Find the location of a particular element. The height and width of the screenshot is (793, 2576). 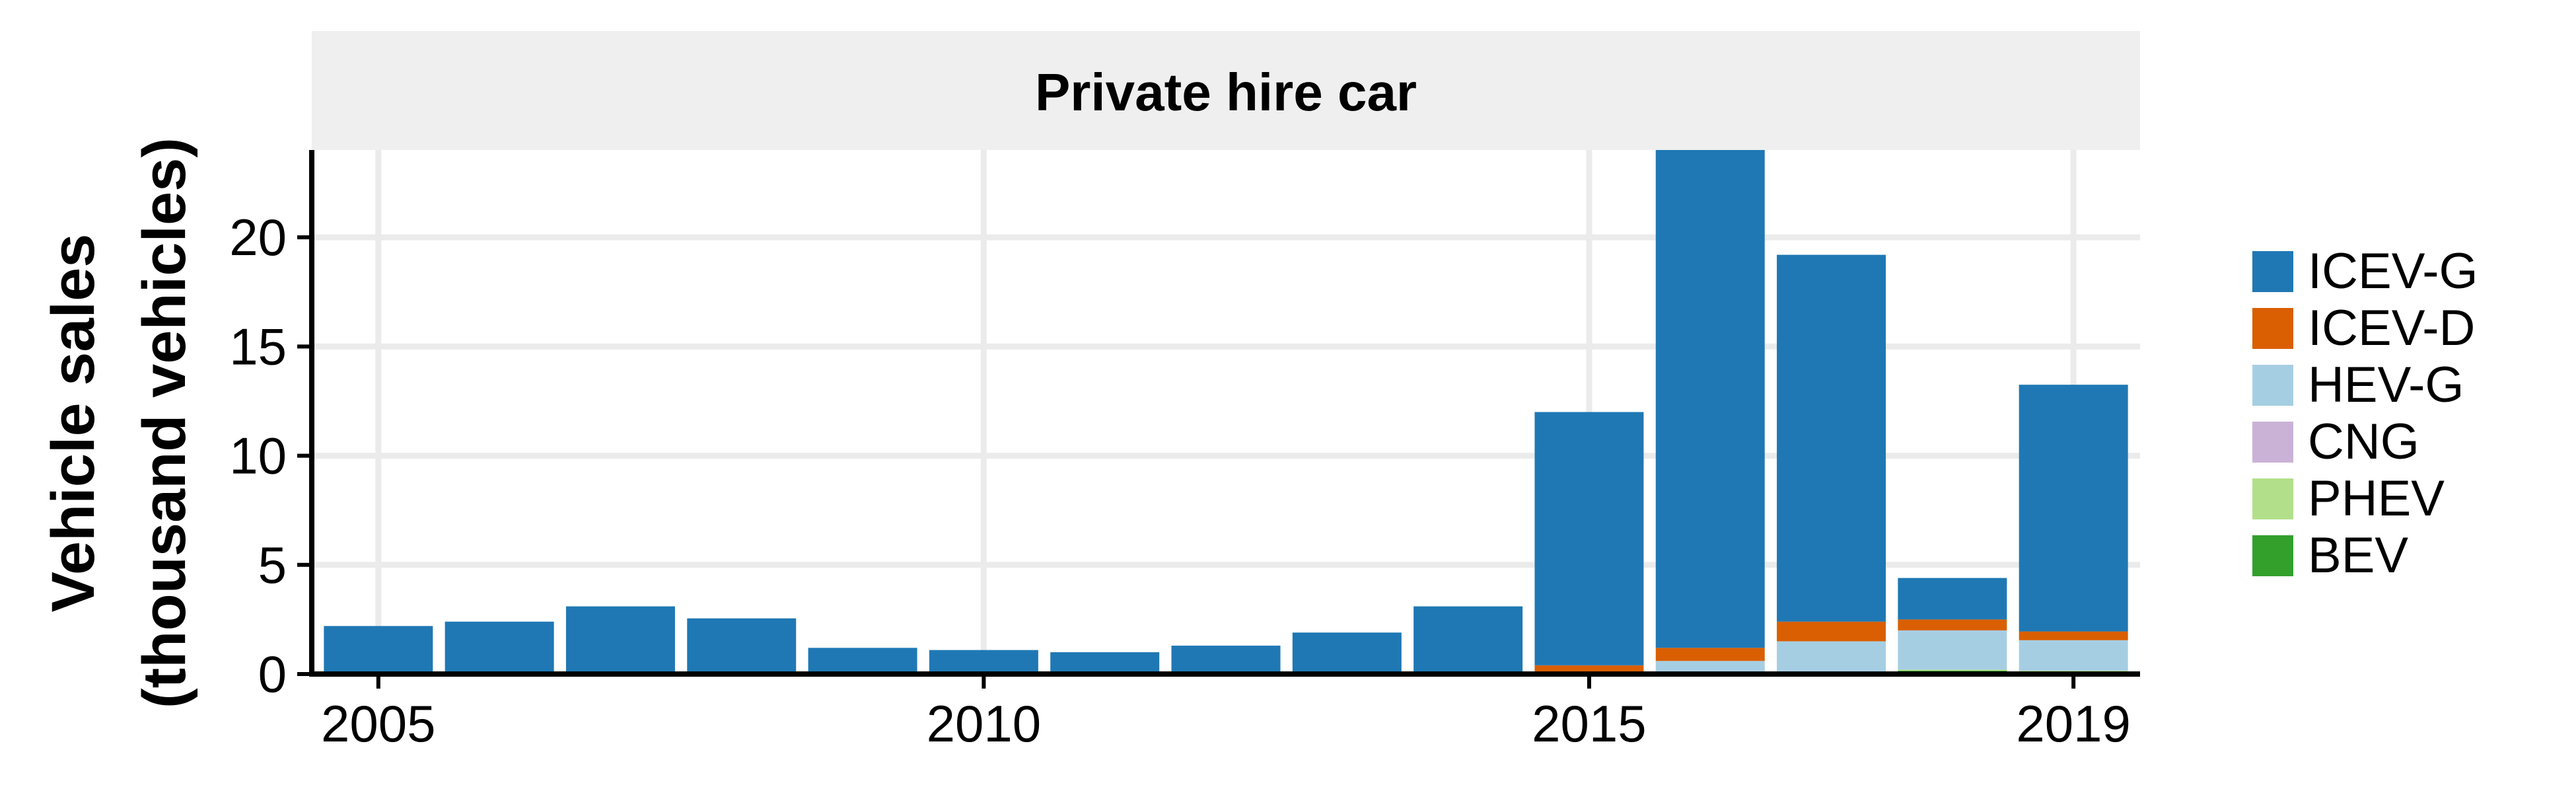

bar-segment-icev-g-2016 is located at coordinates (1710, 399).